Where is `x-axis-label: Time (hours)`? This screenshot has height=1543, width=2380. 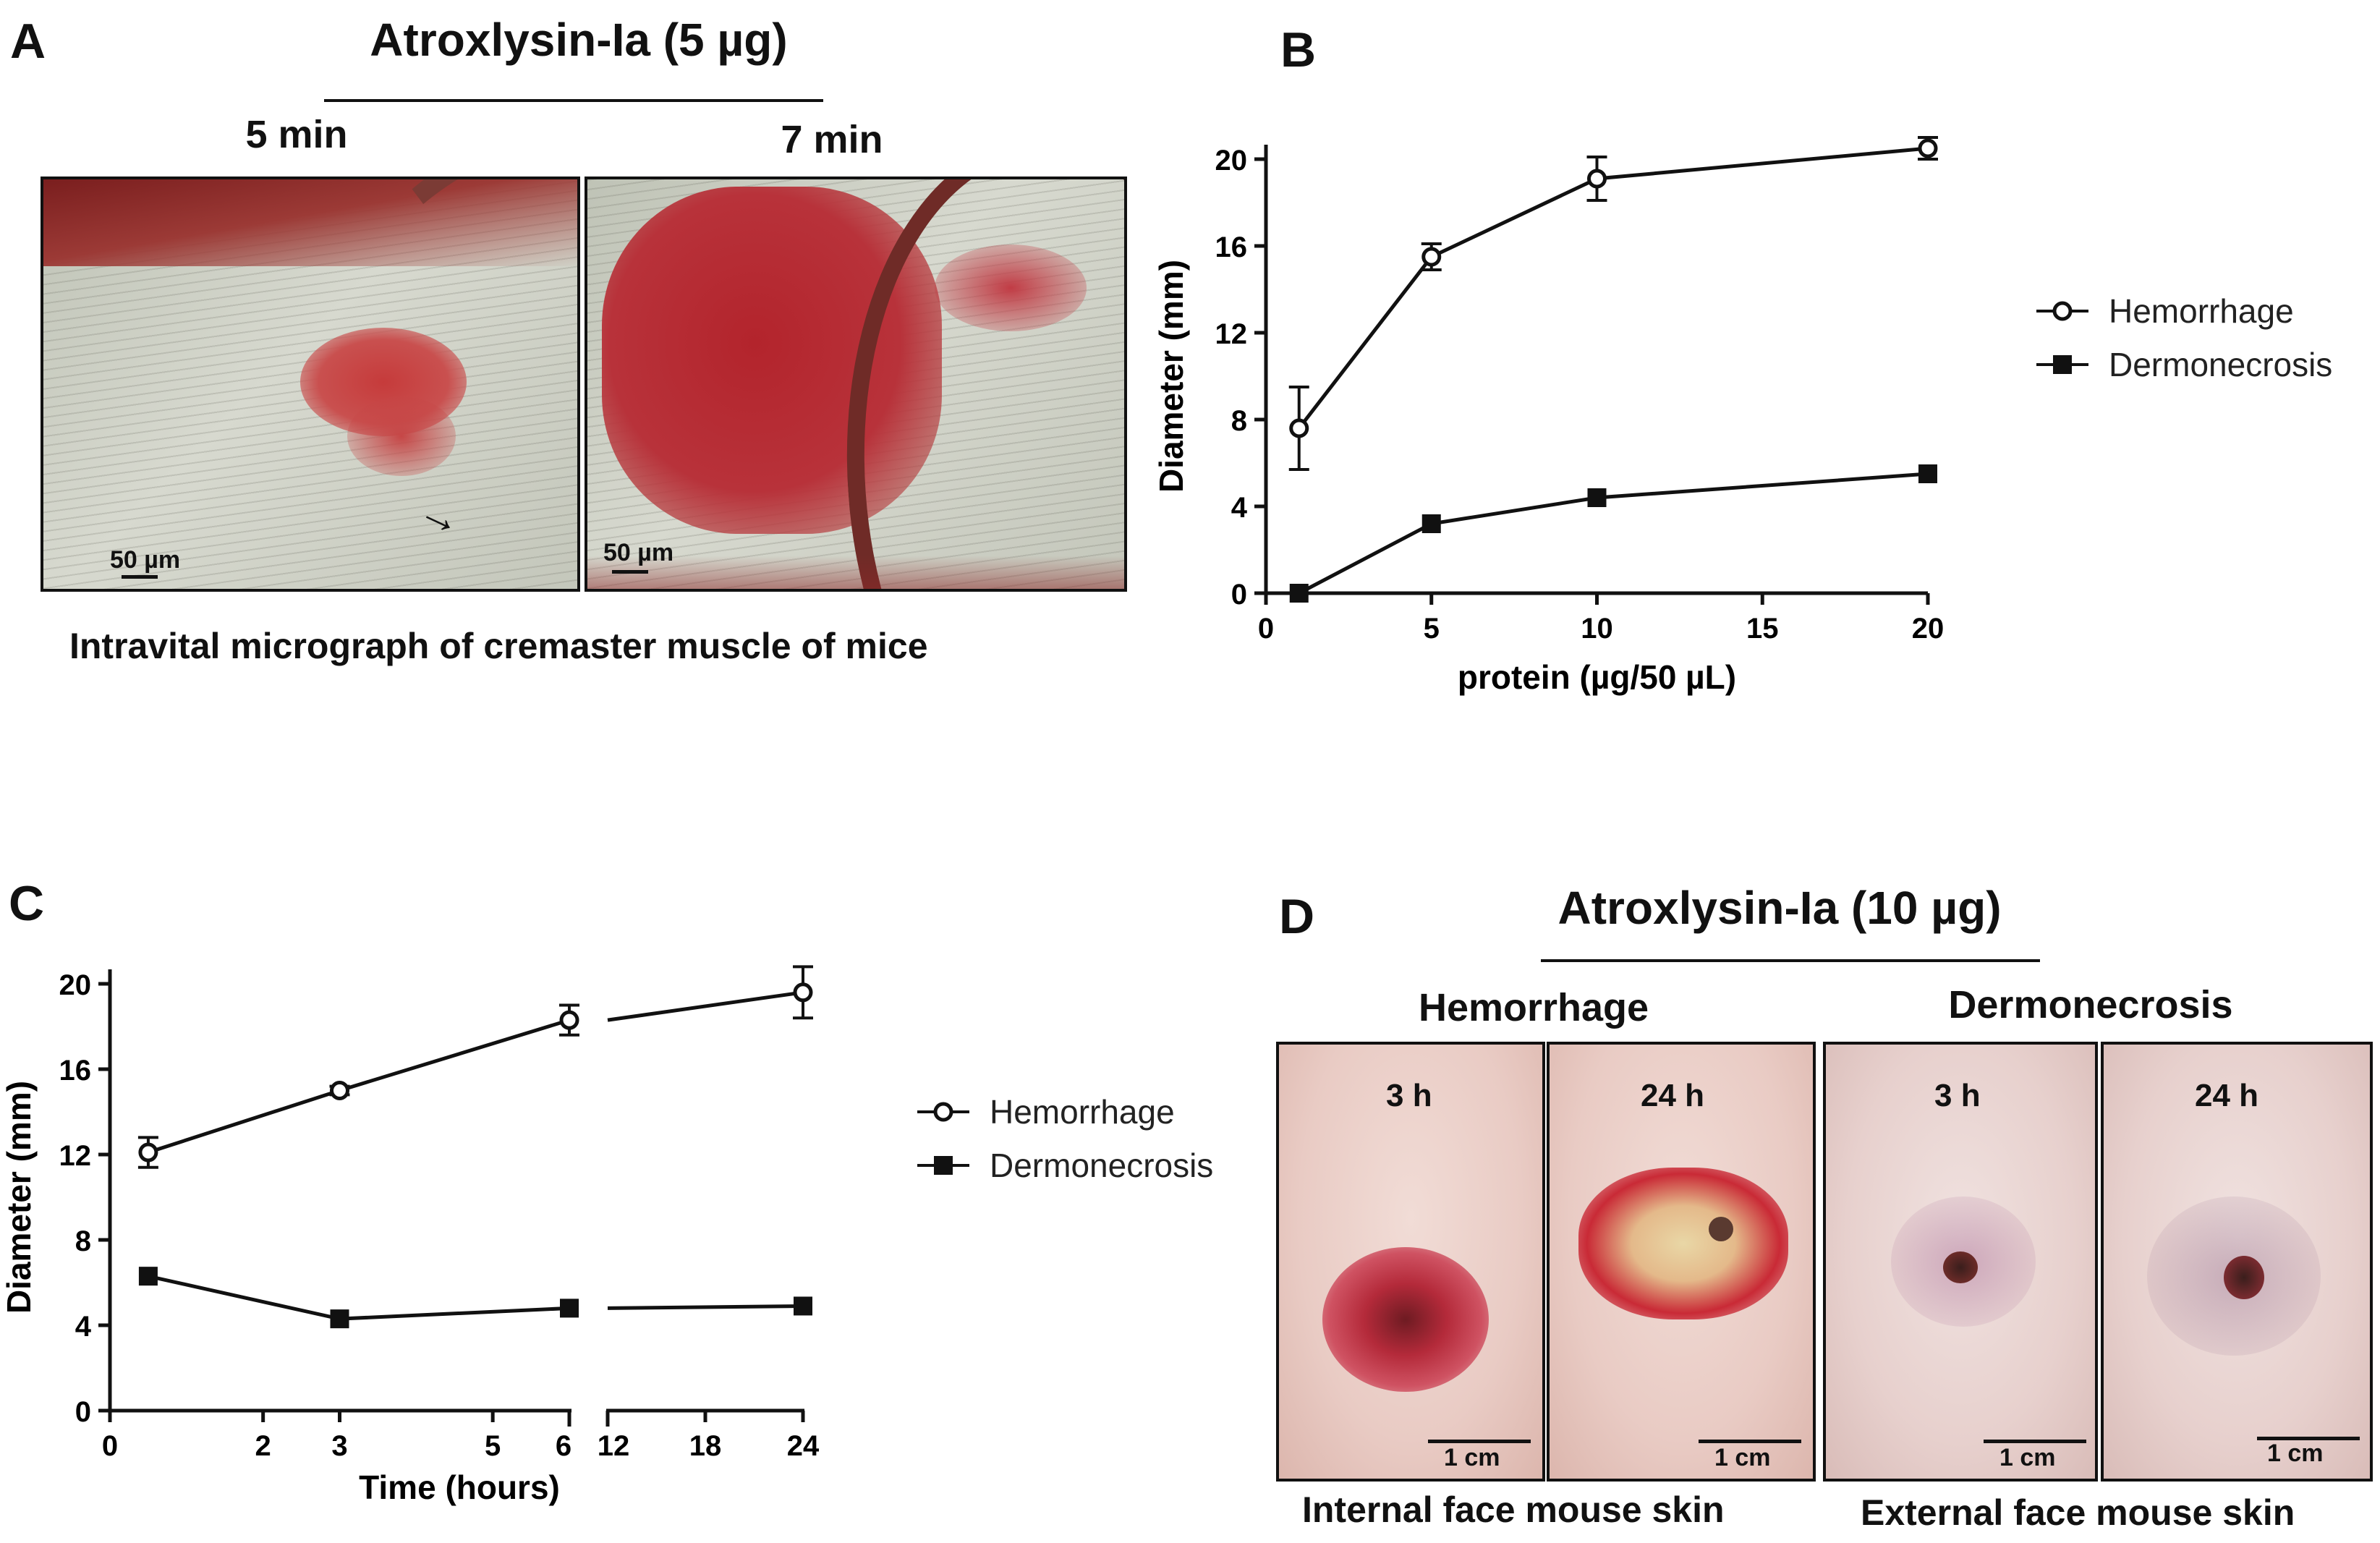 x-axis-label: Time (hours) is located at coordinates (459, 1487).